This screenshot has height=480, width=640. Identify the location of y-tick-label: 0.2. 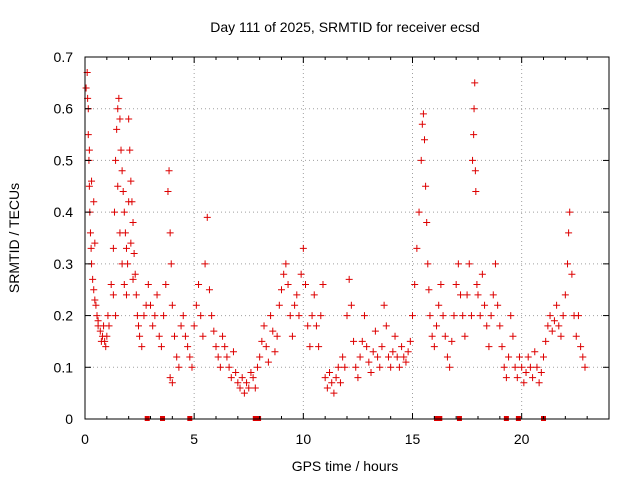
(64, 316).